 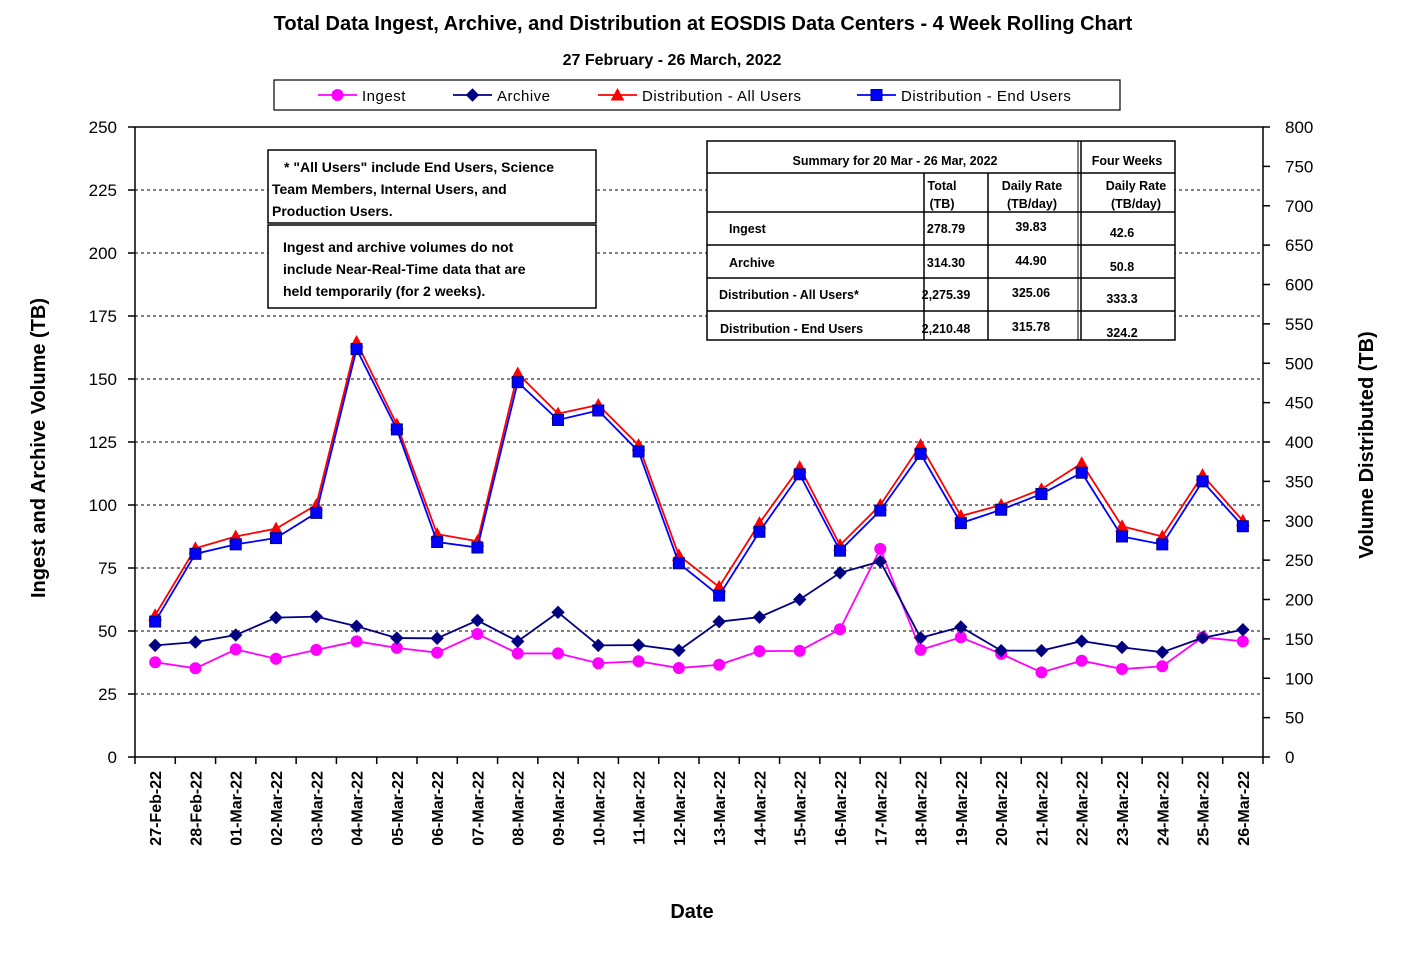 What do you see at coordinates (1031, 327) in the screenshot?
I see `summary-daily: 315.78` at bounding box center [1031, 327].